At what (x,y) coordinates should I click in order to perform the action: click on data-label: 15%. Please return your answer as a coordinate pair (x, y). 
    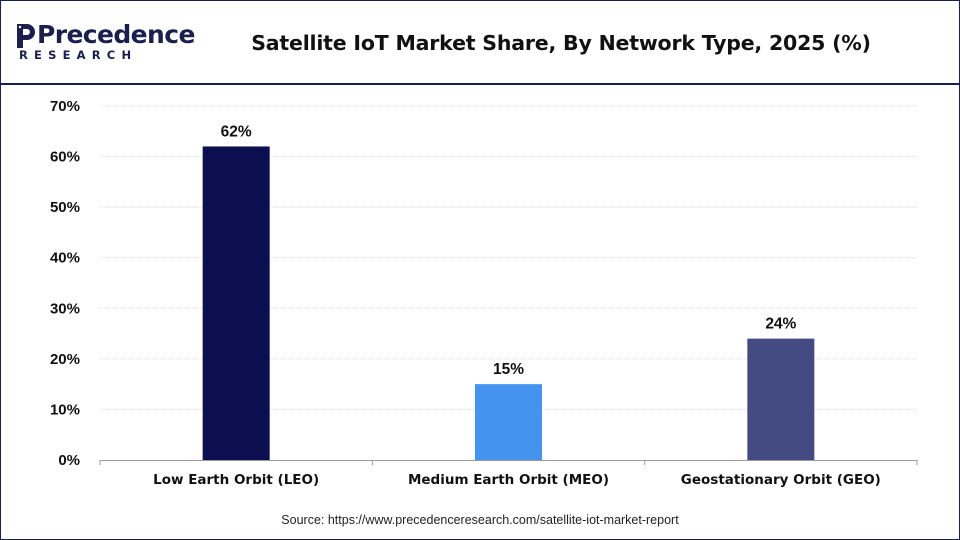
    Looking at the image, I should click on (508, 369).